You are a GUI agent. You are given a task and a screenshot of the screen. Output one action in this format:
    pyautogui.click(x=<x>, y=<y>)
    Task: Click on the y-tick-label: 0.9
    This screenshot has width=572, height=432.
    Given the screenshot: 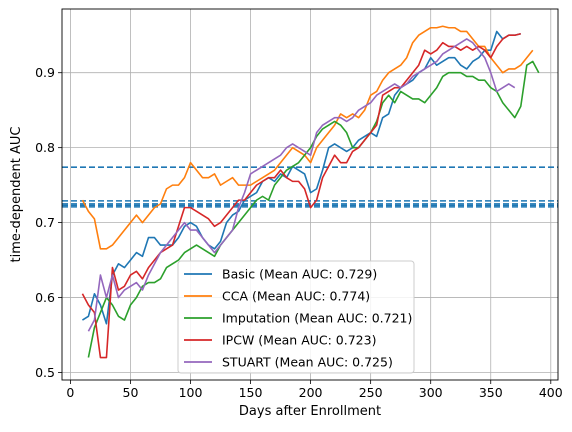 What is the action you would take?
    pyautogui.click(x=45, y=72)
    